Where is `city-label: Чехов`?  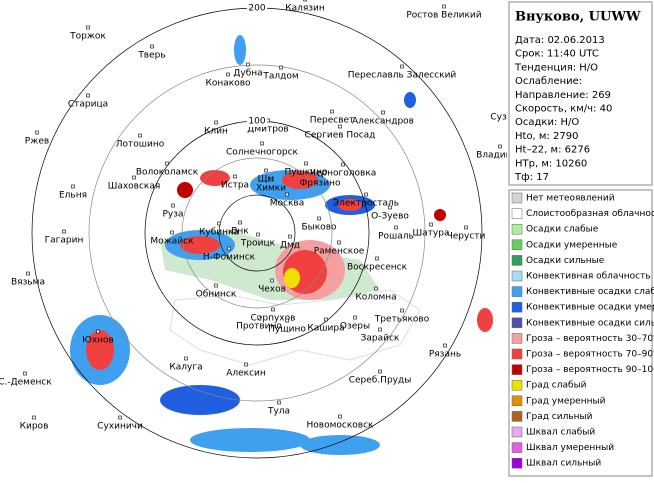 city-label: Чехов is located at coordinates (272, 290).